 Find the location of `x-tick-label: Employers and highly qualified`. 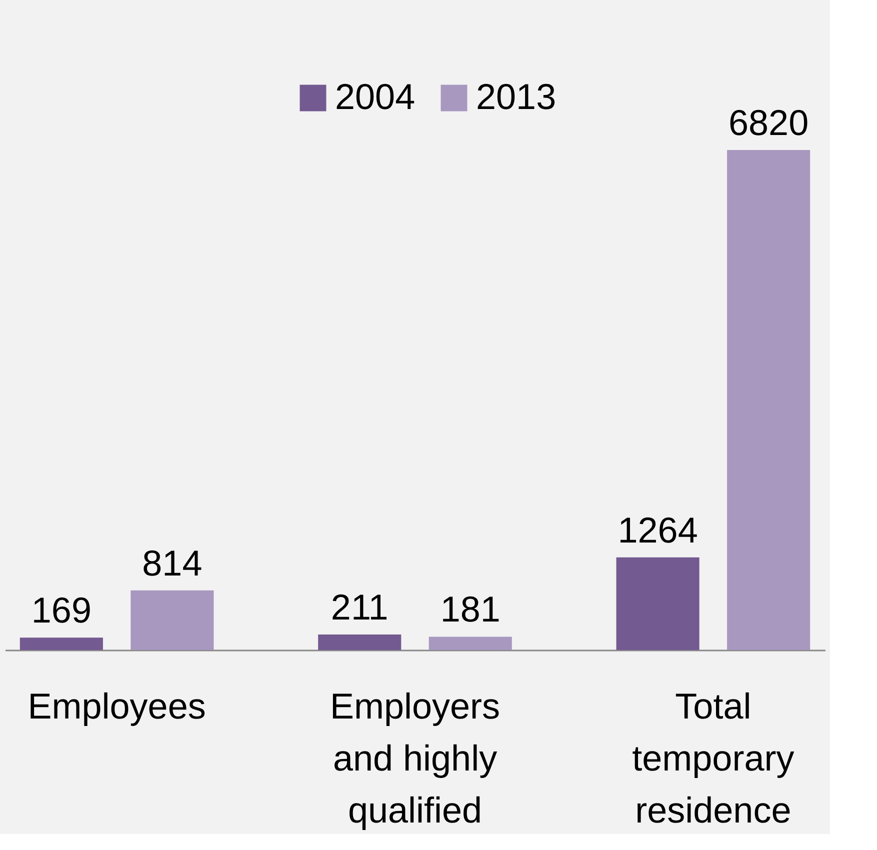

x-tick-label: Employers and highly qualified is located at coordinates (415, 758).